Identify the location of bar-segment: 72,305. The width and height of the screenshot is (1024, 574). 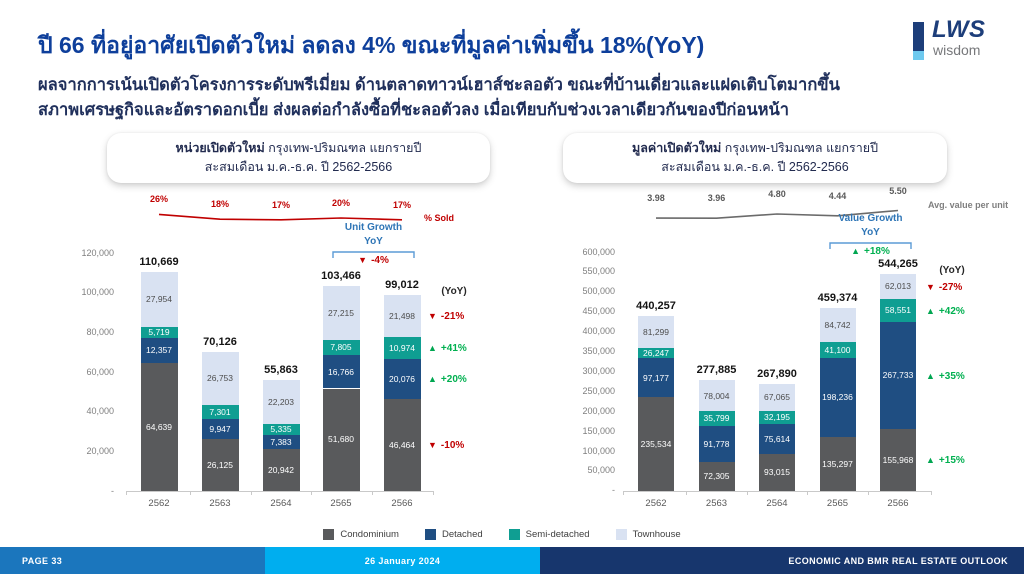
(716, 476).